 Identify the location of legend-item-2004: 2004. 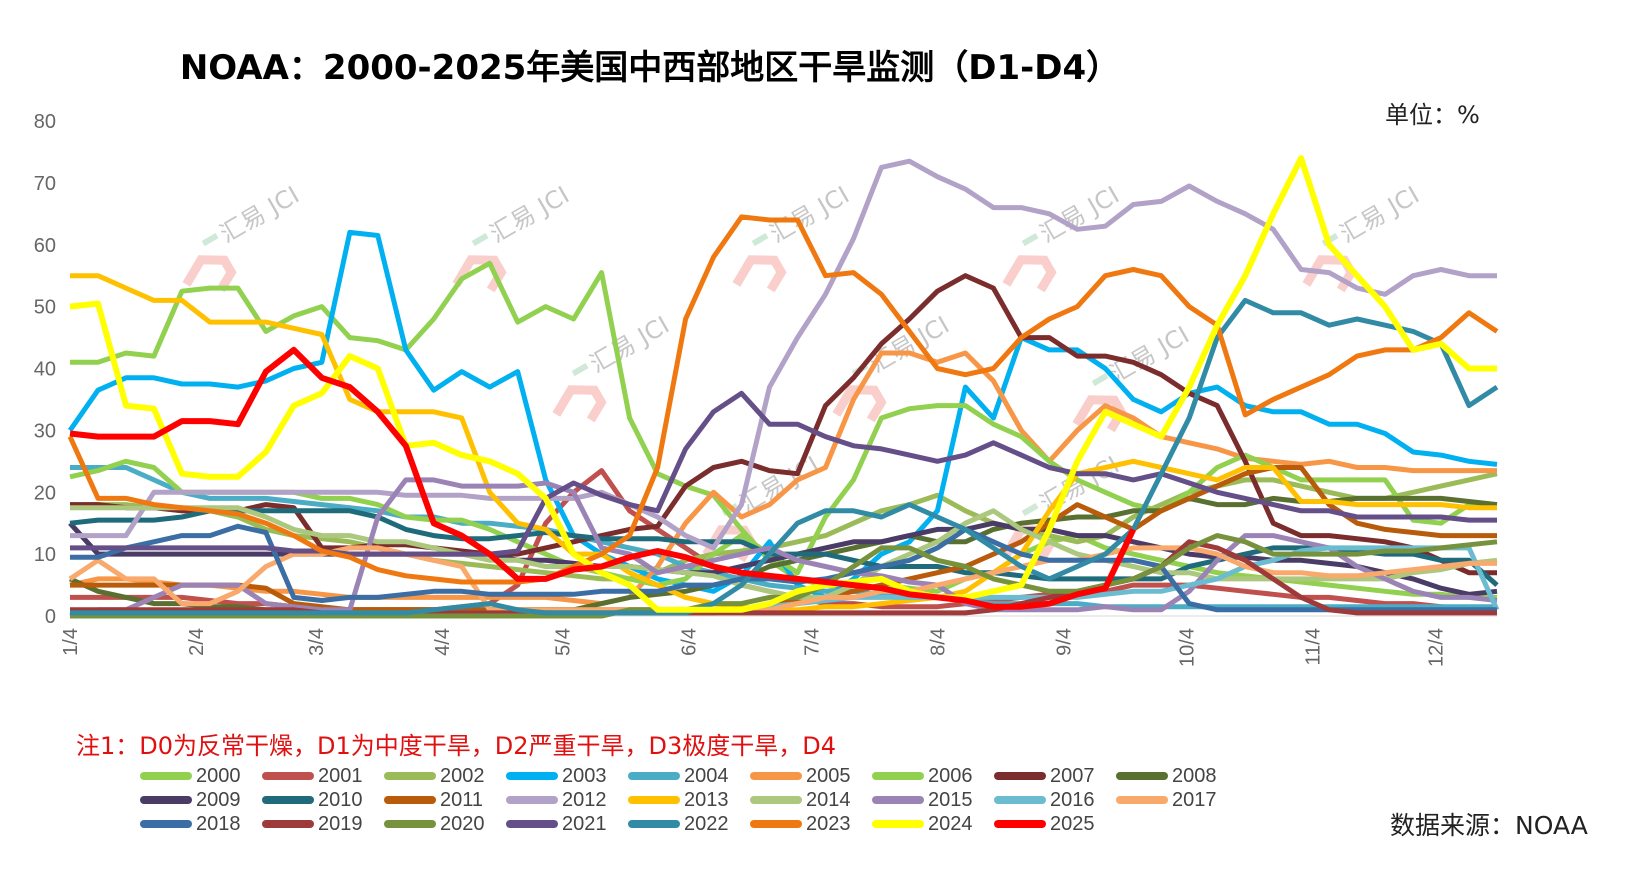
(678, 776).